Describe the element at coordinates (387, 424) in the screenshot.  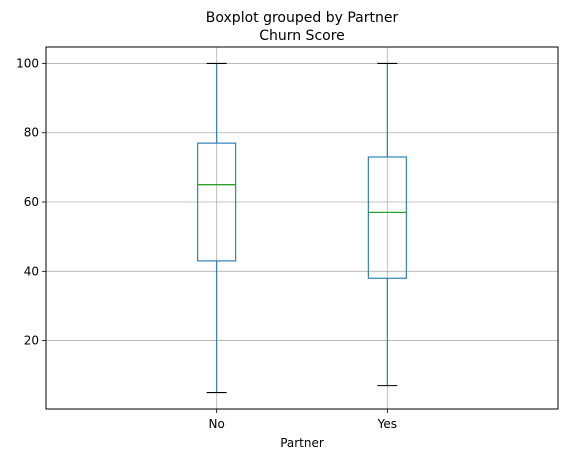
I see `x-tick-label-yes: Yes` at that location.